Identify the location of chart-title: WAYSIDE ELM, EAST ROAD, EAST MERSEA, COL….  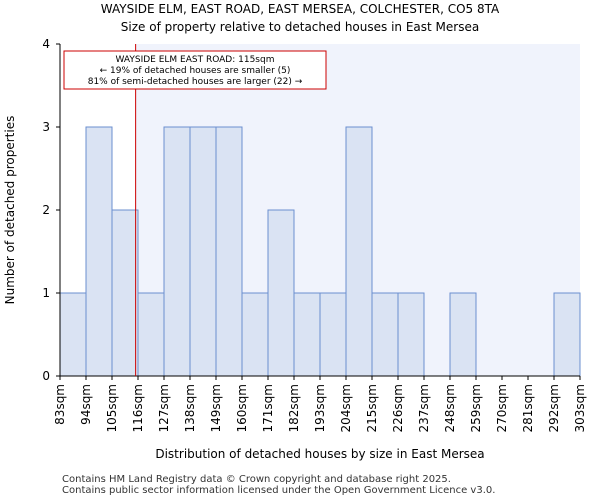
(300, 9).